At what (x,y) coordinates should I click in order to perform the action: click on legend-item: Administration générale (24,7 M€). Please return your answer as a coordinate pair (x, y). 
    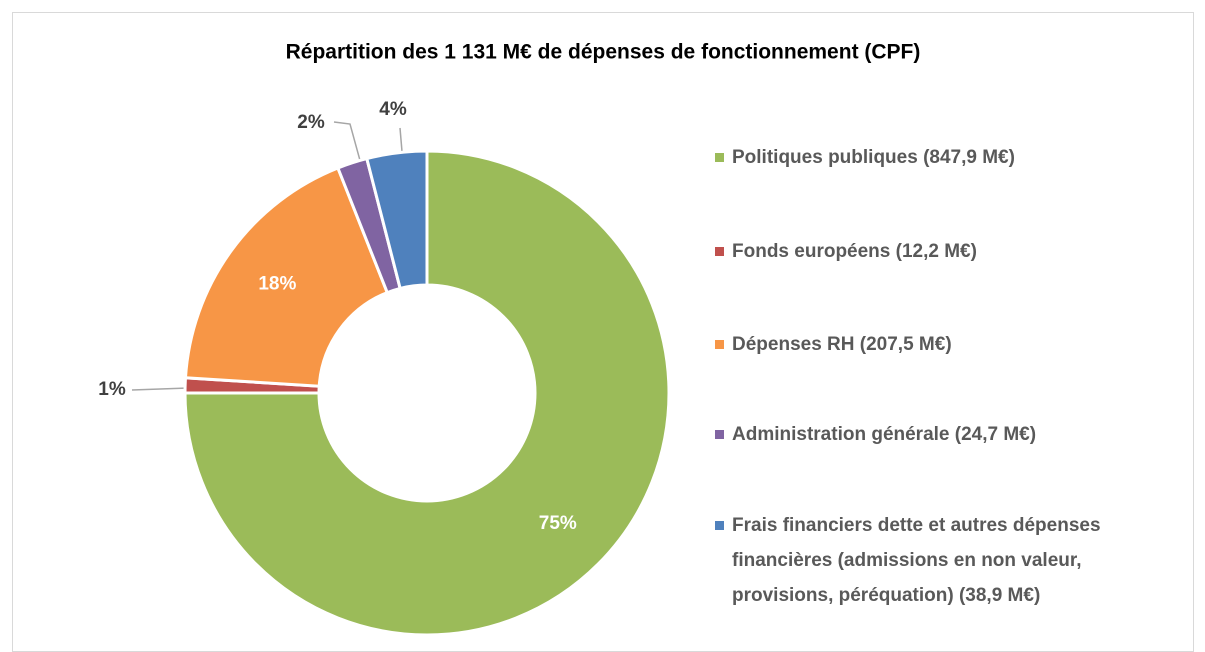
    Looking at the image, I should click on (875, 434).